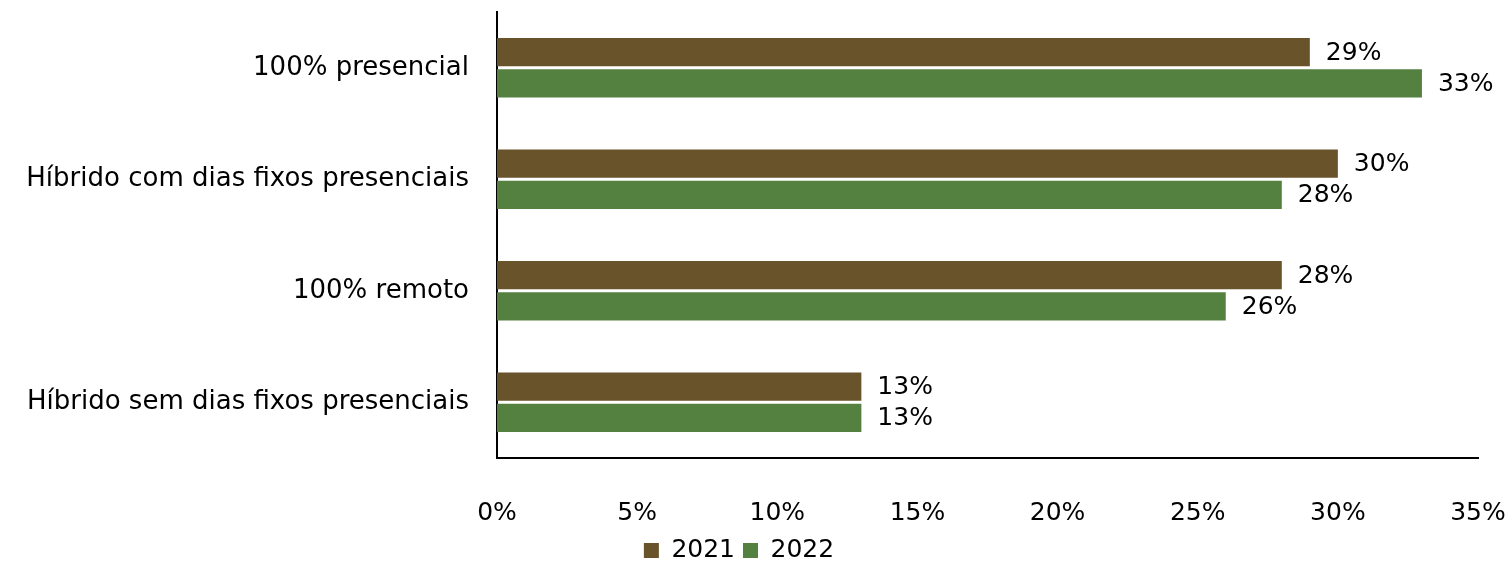 The height and width of the screenshot is (573, 1506). I want to click on data-label: 26%, so click(1269, 305).